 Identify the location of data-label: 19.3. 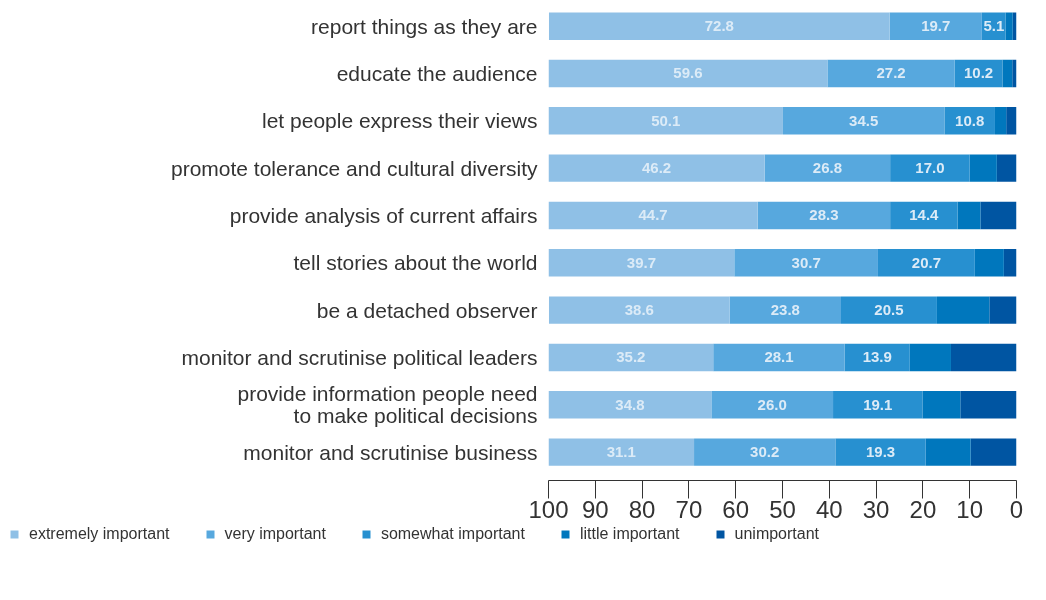
(880, 452).